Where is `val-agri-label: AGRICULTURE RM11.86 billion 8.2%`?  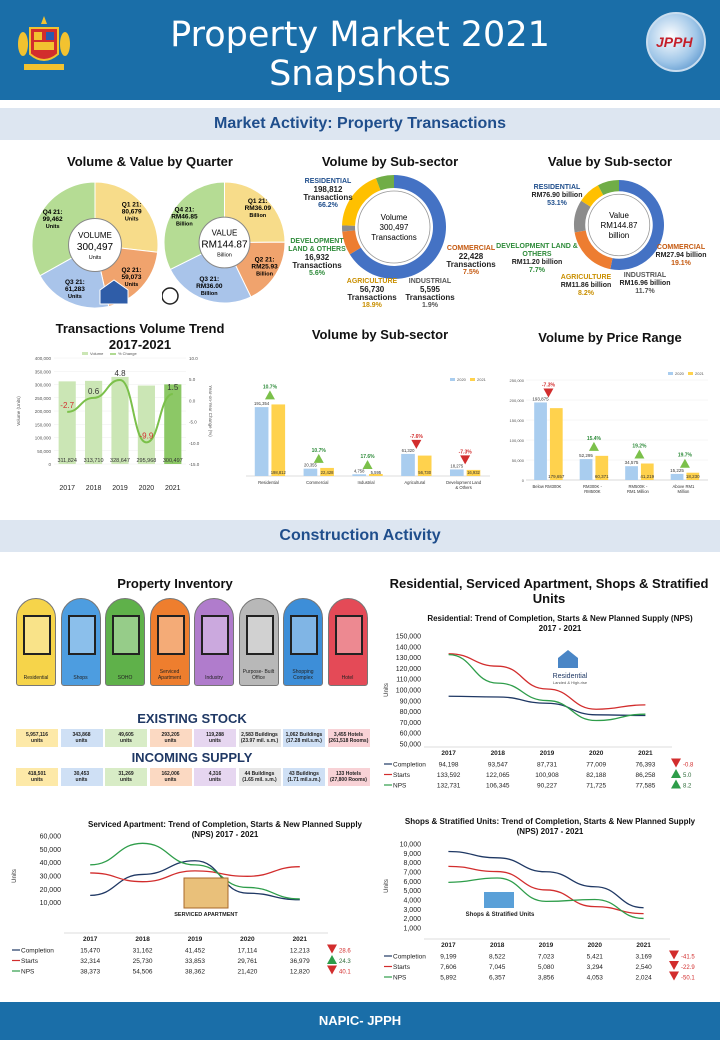 val-agri-label: AGRICULTURE RM11.86 billion 8.2% is located at coordinates (586, 285).